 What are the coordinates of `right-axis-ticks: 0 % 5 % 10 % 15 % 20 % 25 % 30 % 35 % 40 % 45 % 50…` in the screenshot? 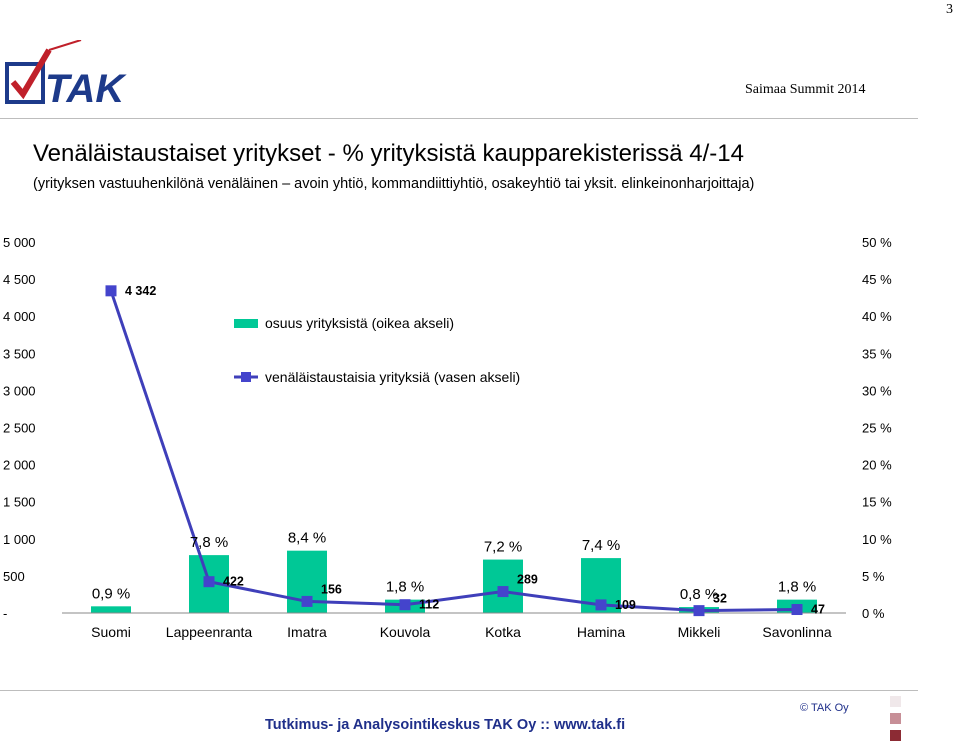 It's located at (877, 428).